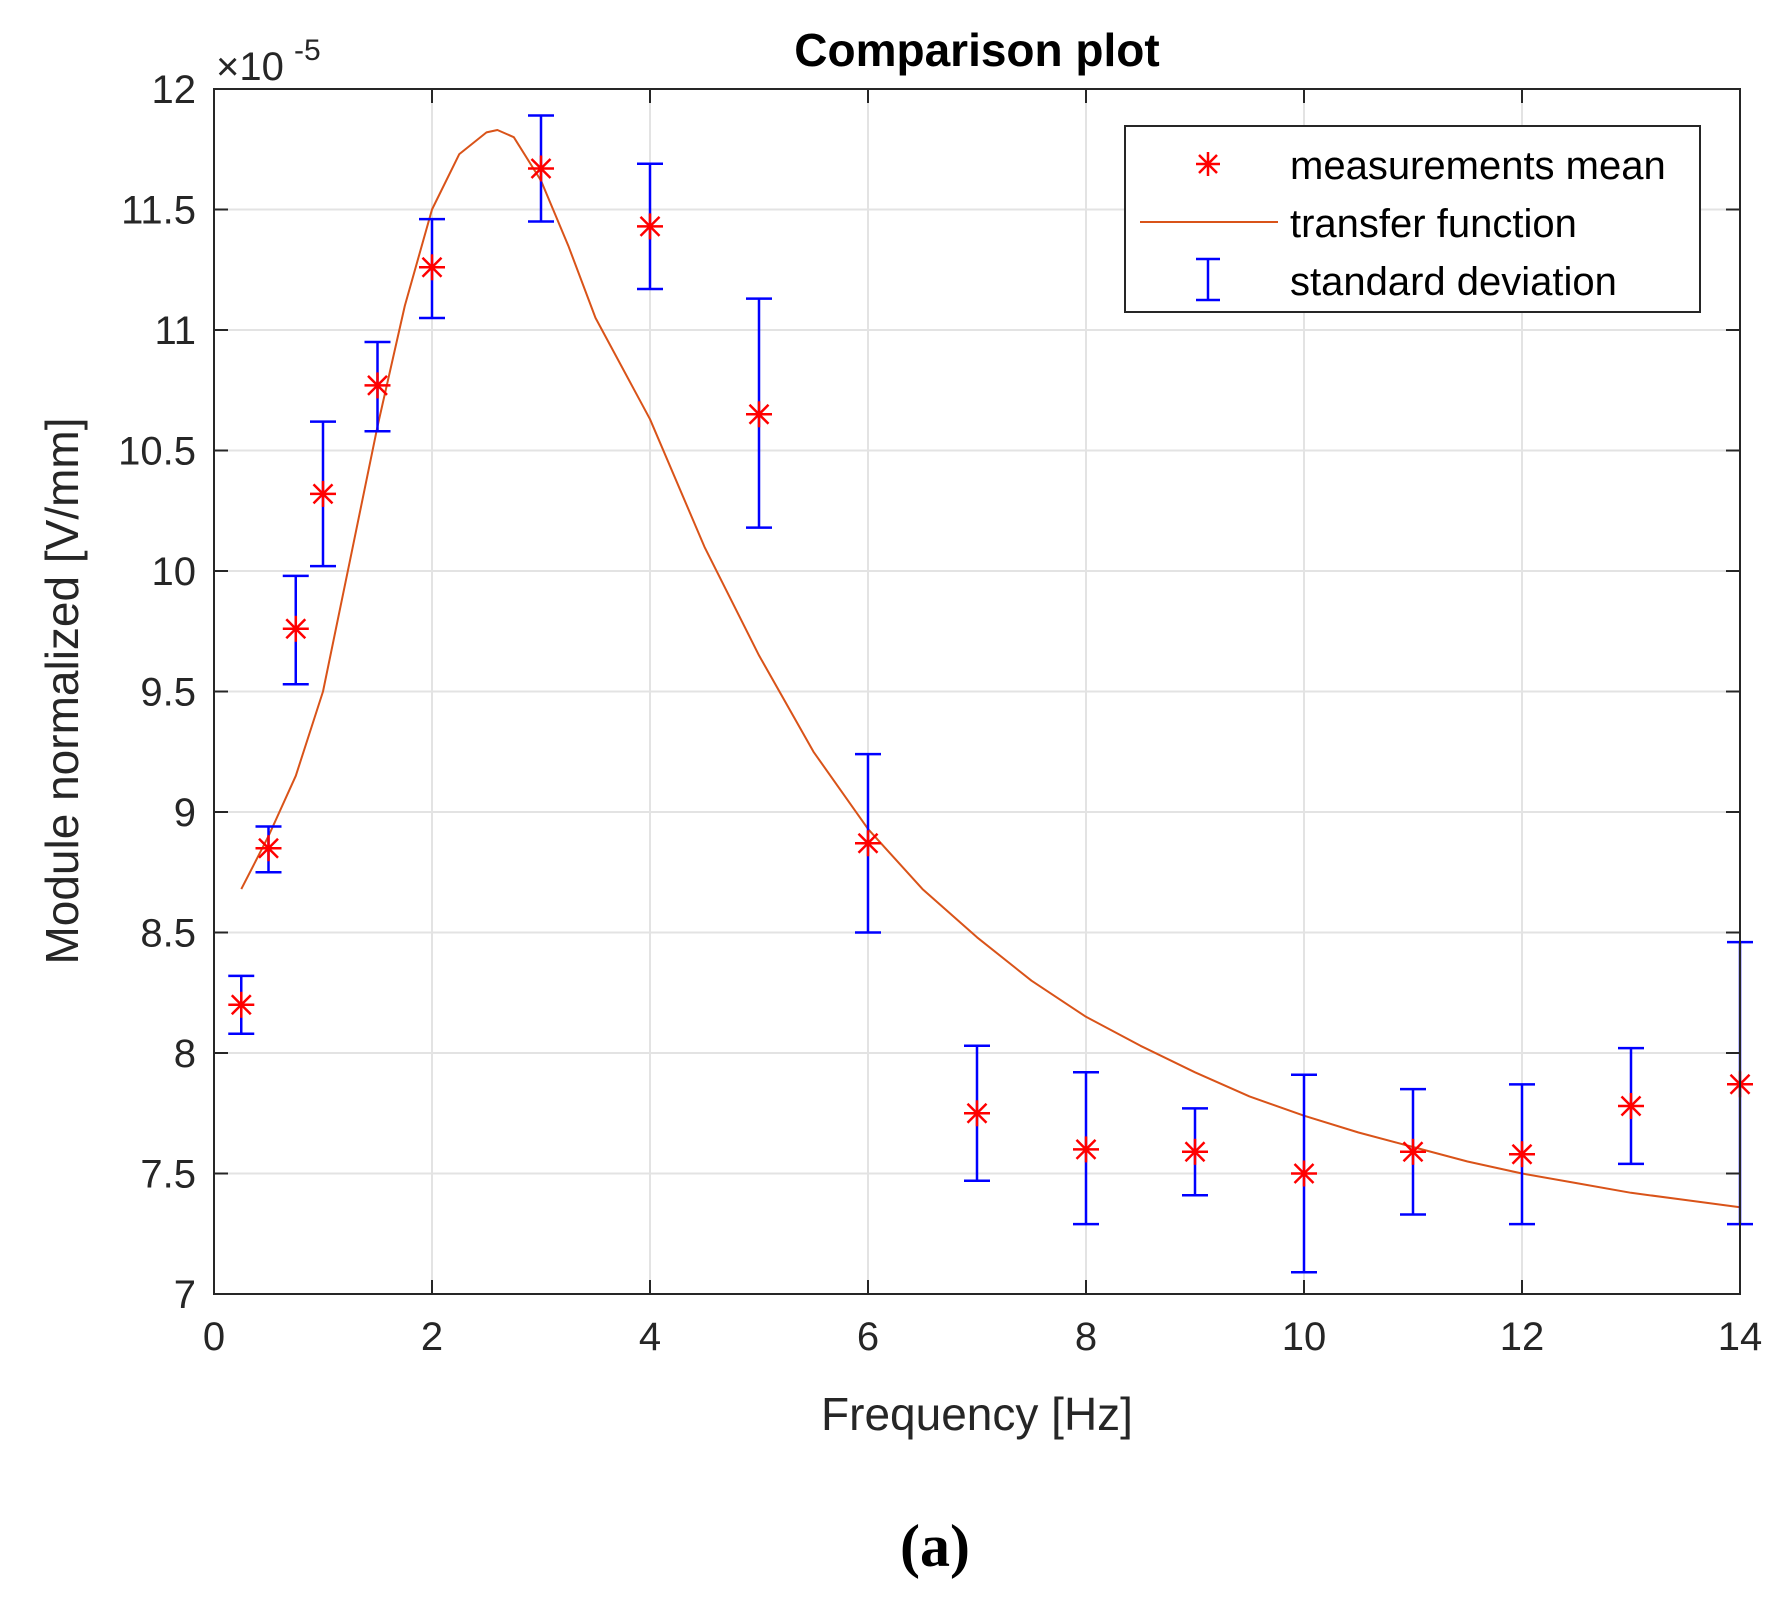 The image size is (1784, 1604). I want to click on x-tick-label: 6, so click(868, 1337).